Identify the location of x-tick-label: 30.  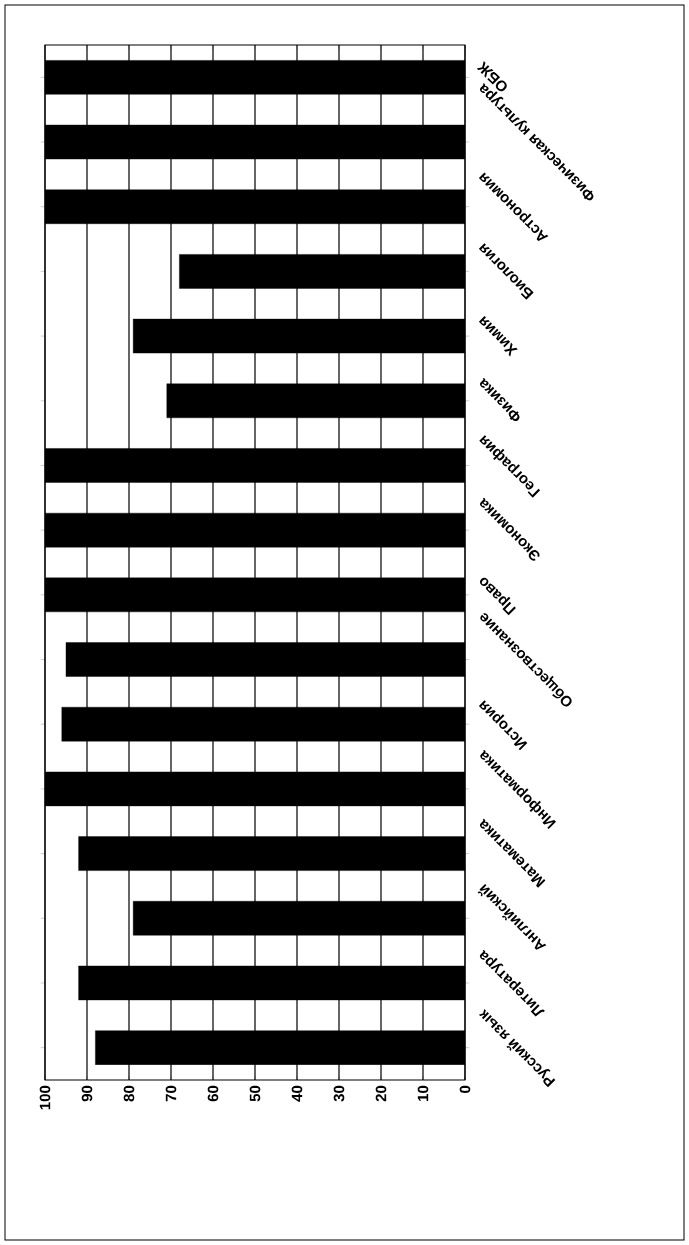
(339, 1093).